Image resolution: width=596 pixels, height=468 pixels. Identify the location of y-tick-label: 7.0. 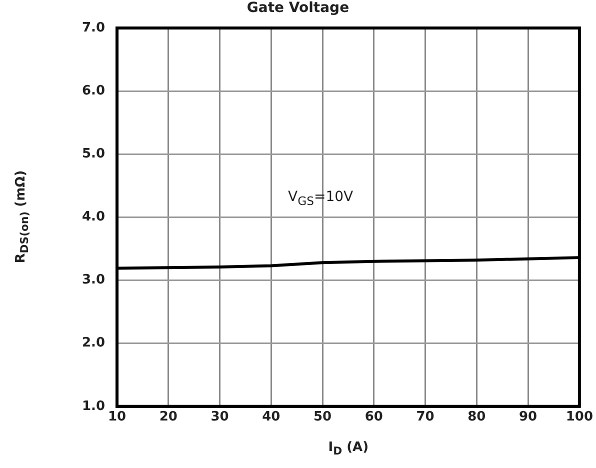
(94, 28).